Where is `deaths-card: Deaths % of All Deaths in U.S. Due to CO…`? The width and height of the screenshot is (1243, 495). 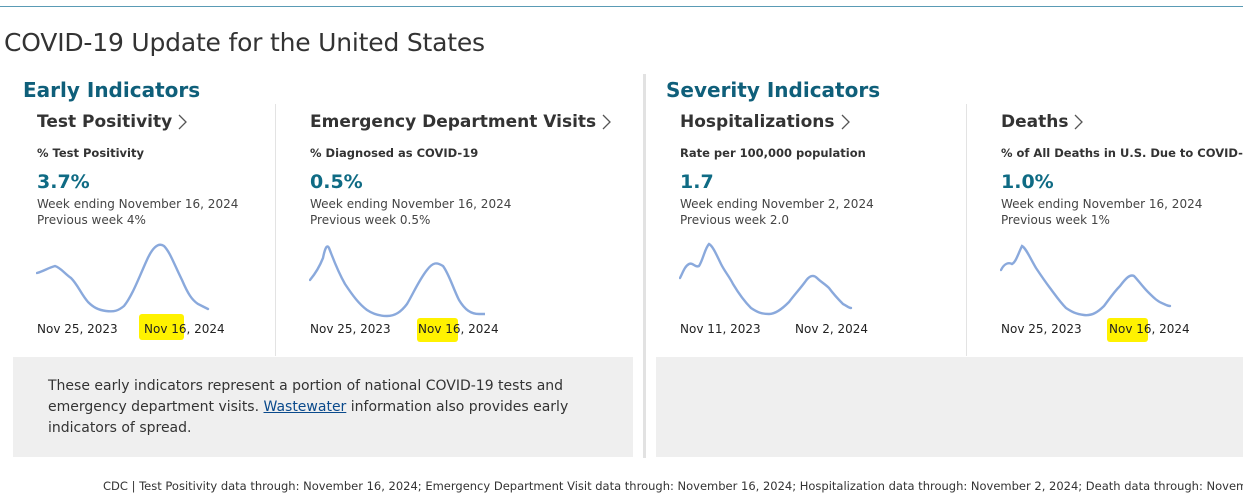 deaths-card: Deaths % of All Deaths in U.S. Due to CO… is located at coordinates (1122, 169).